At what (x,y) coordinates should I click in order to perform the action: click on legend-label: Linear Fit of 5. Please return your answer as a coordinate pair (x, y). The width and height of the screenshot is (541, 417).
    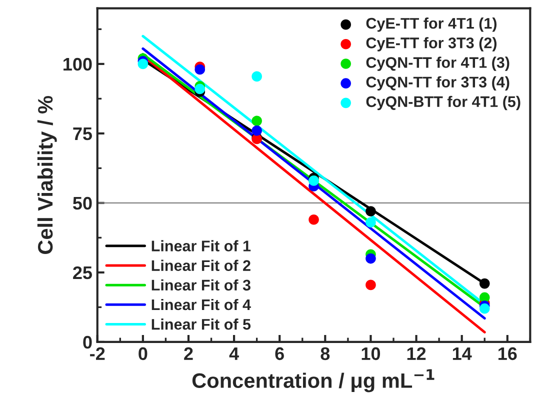
    Looking at the image, I should click on (201, 324).